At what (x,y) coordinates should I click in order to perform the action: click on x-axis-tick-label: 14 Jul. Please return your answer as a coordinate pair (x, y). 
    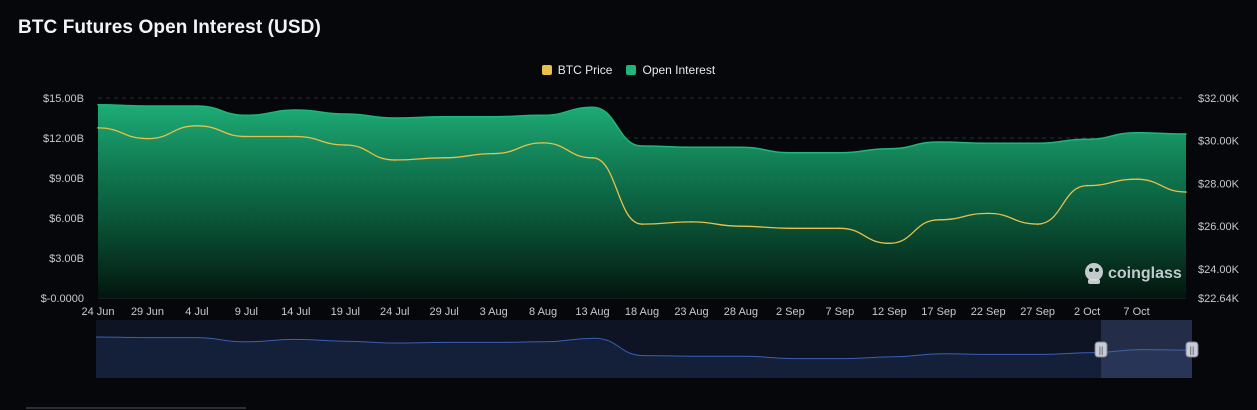
    Looking at the image, I should click on (295, 312).